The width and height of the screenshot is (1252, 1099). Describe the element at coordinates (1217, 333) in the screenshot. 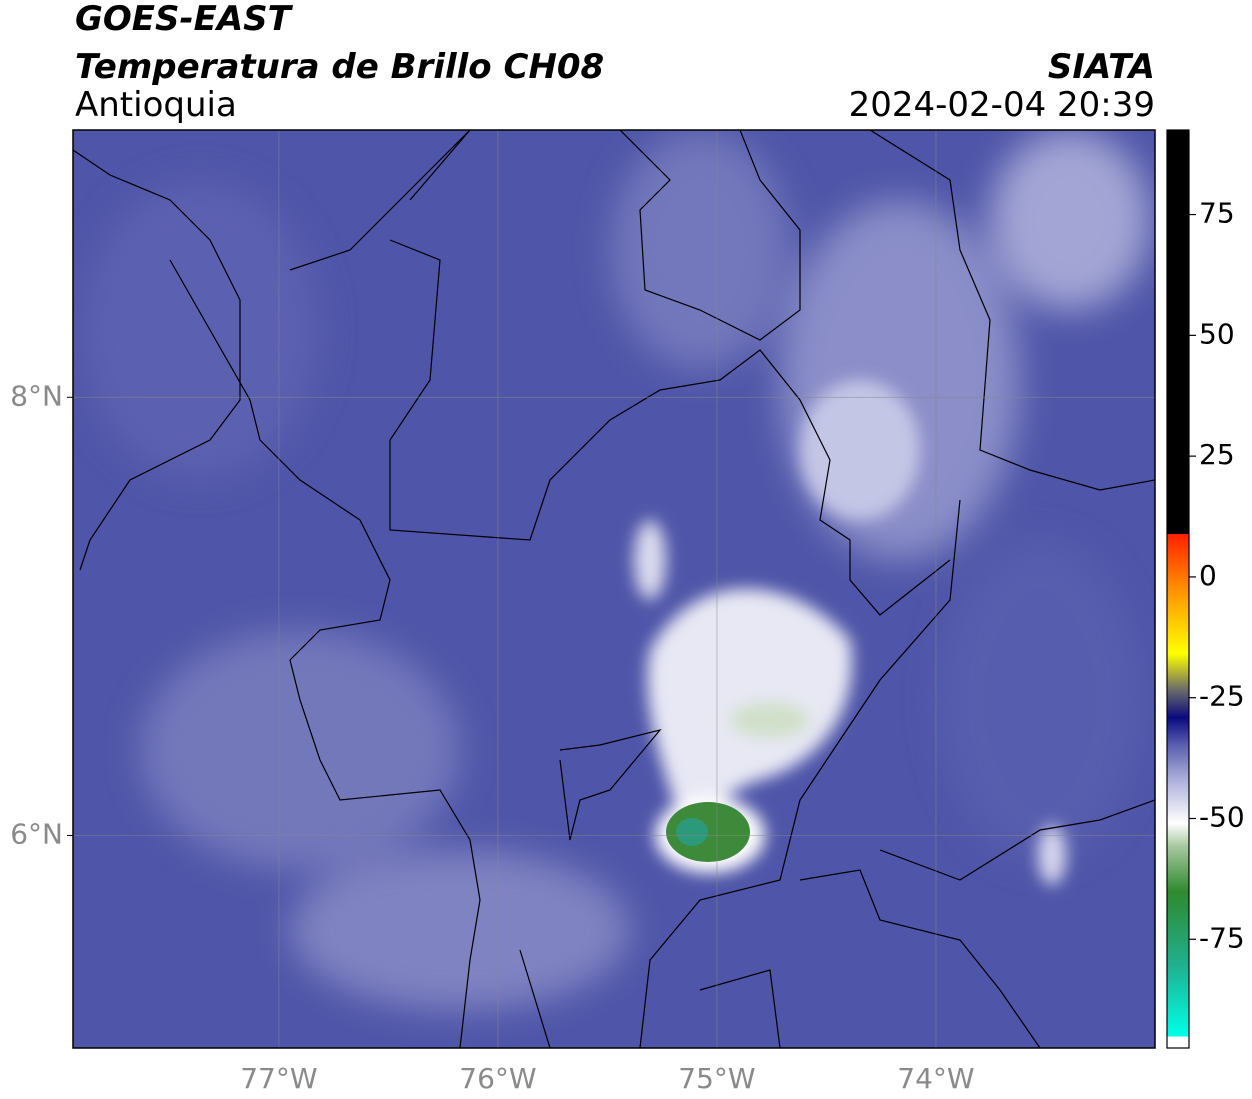

I see `colorbar-tick-label: 50` at that location.